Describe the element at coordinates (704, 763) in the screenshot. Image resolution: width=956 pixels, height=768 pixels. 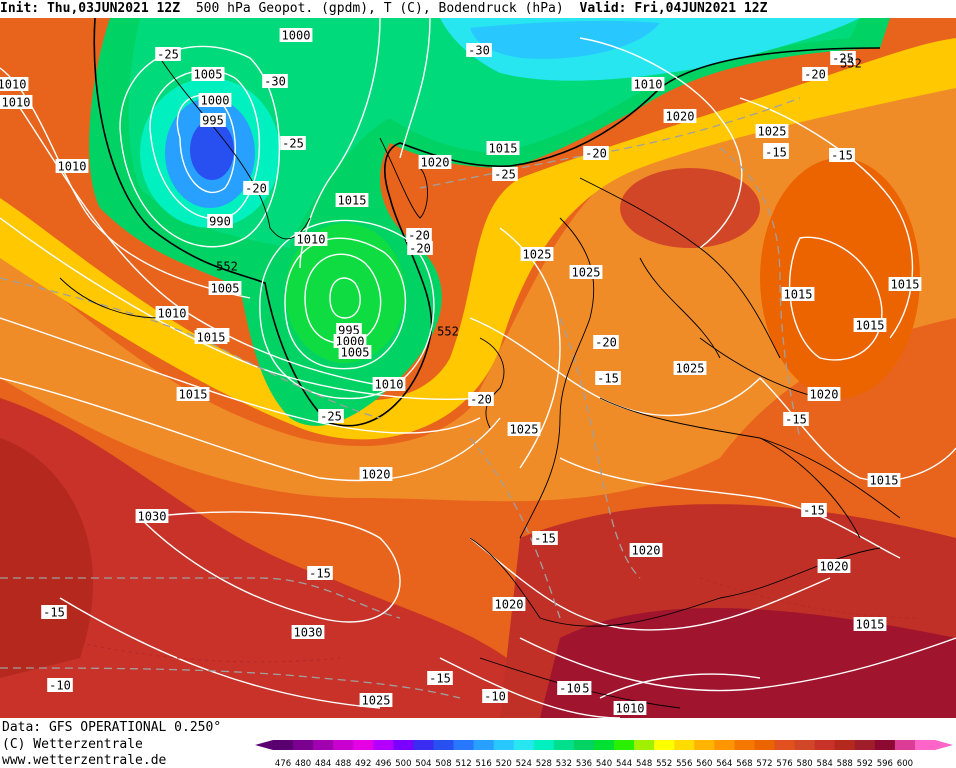
I see `colorbar-tick-label: 560` at that location.